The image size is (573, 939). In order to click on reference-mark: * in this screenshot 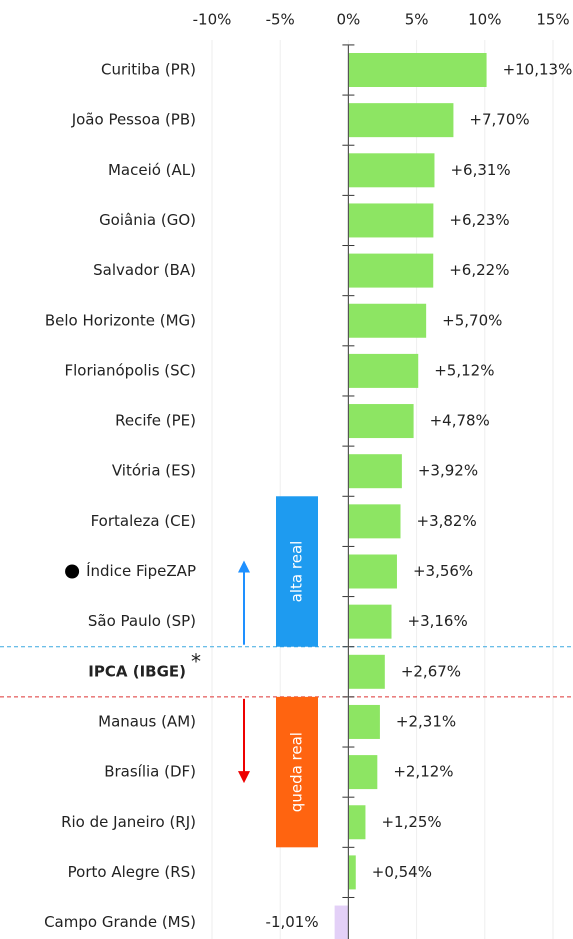, I will do `click(196, 661)`.